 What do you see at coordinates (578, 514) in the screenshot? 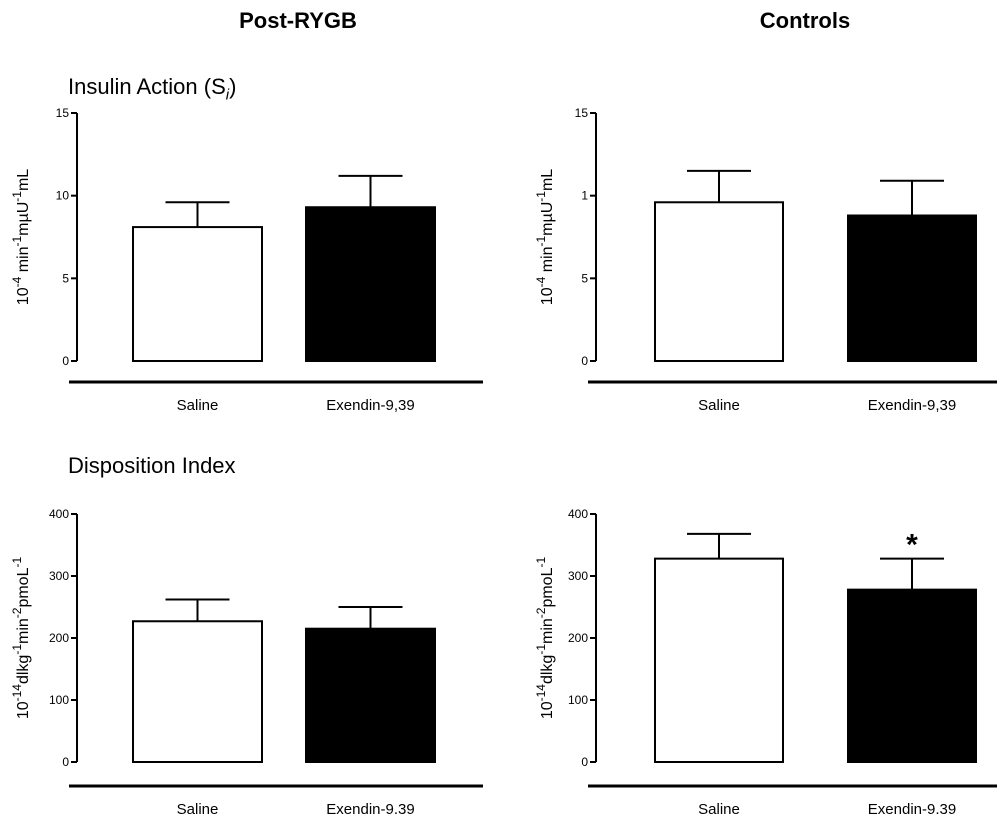
I see `panel-4-y-tick-label: 400` at bounding box center [578, 514].